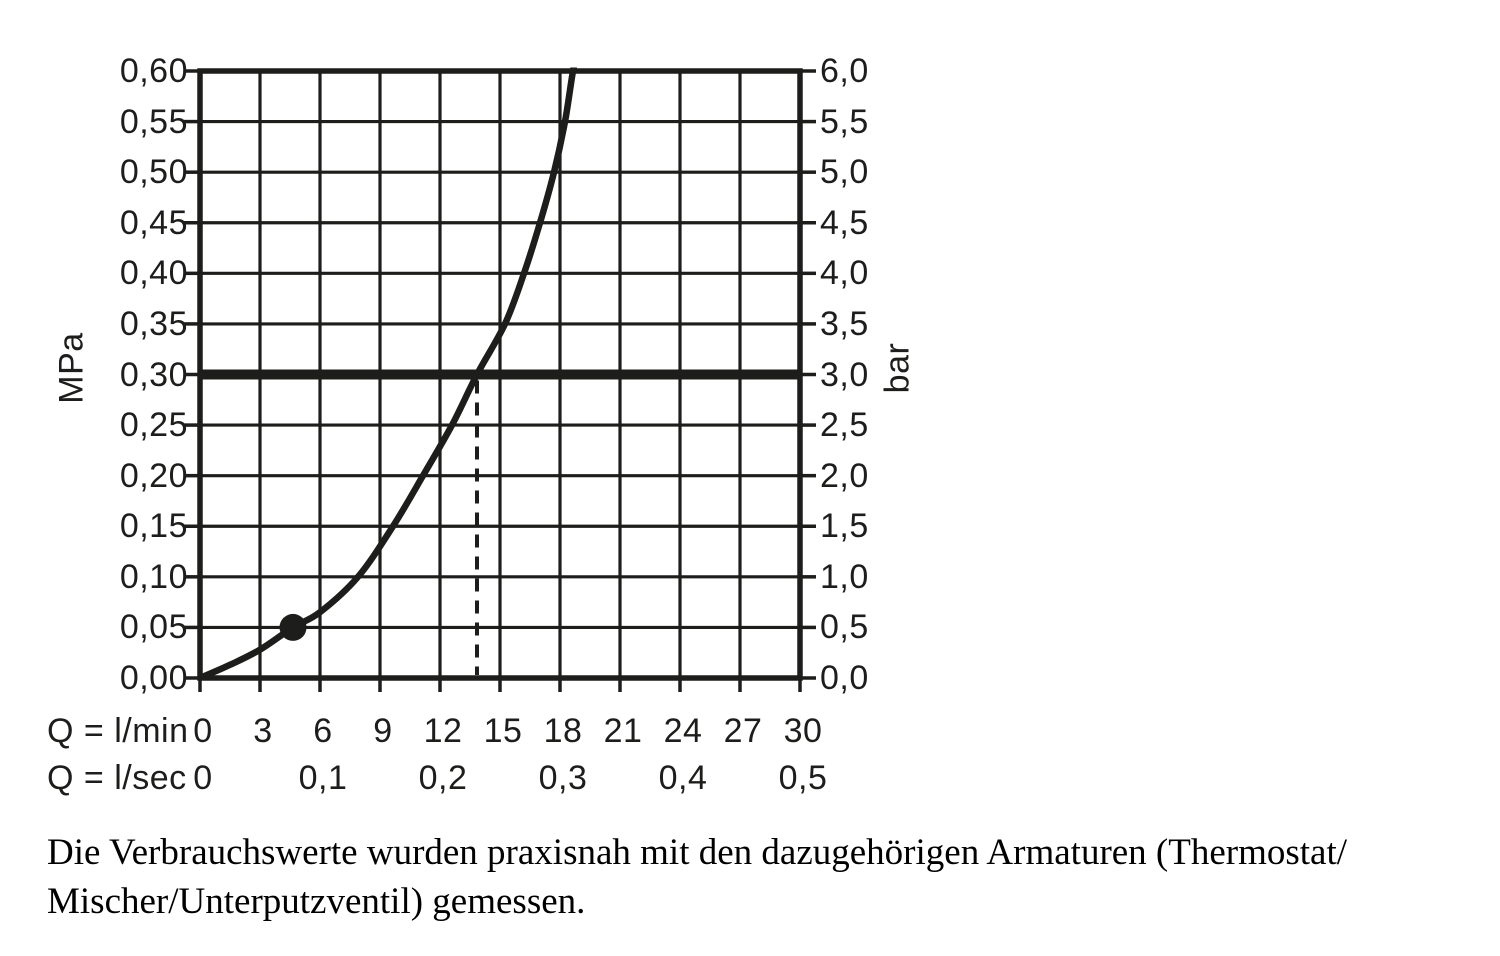 This screenshot has width=1500, height=956. Describe the element at coordinates (443, 778) in the screenshot. I see `x-axis-tick-label: 0,2` at that location.